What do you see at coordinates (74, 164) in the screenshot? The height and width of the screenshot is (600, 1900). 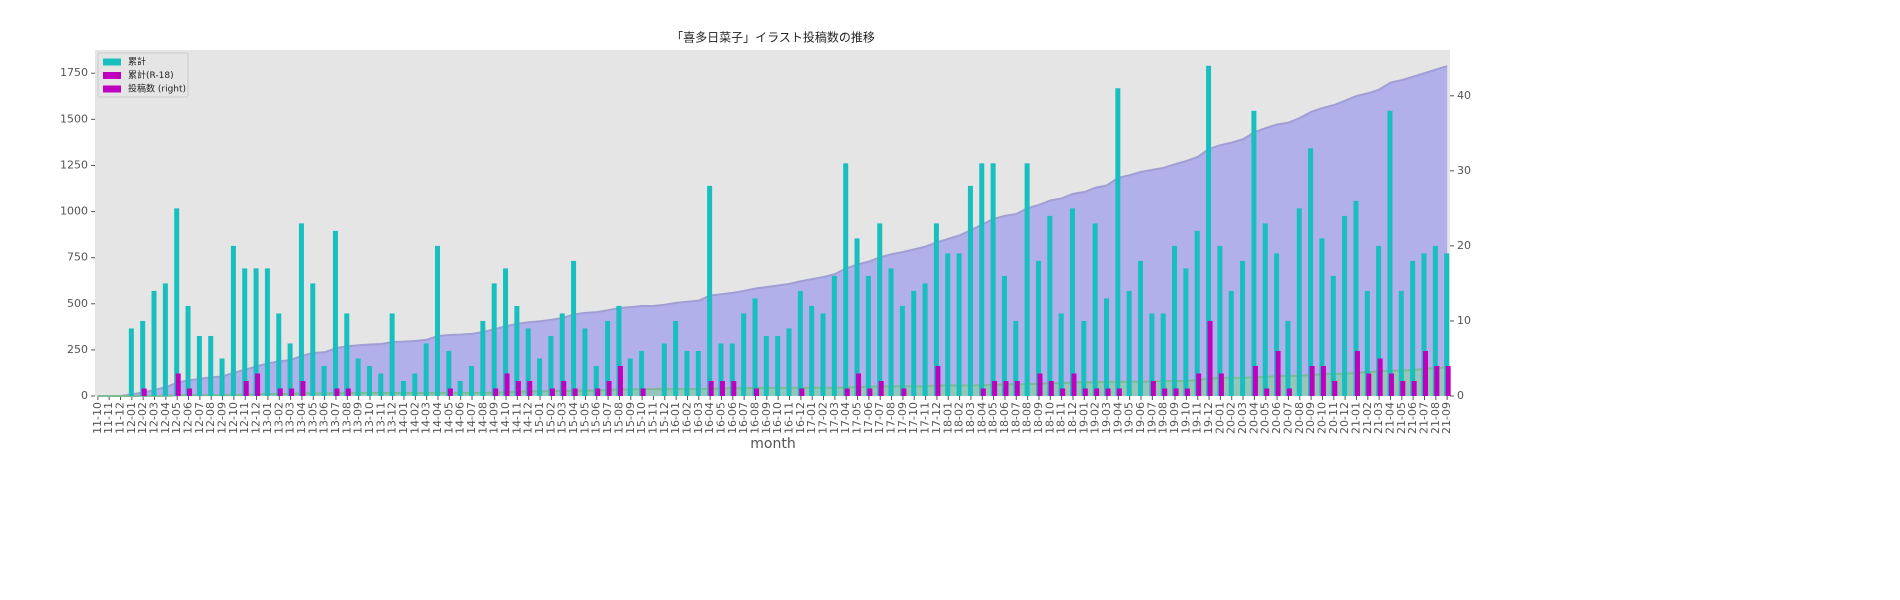 I see `y-tick-label: 1250` at bounding box center [74, 164].